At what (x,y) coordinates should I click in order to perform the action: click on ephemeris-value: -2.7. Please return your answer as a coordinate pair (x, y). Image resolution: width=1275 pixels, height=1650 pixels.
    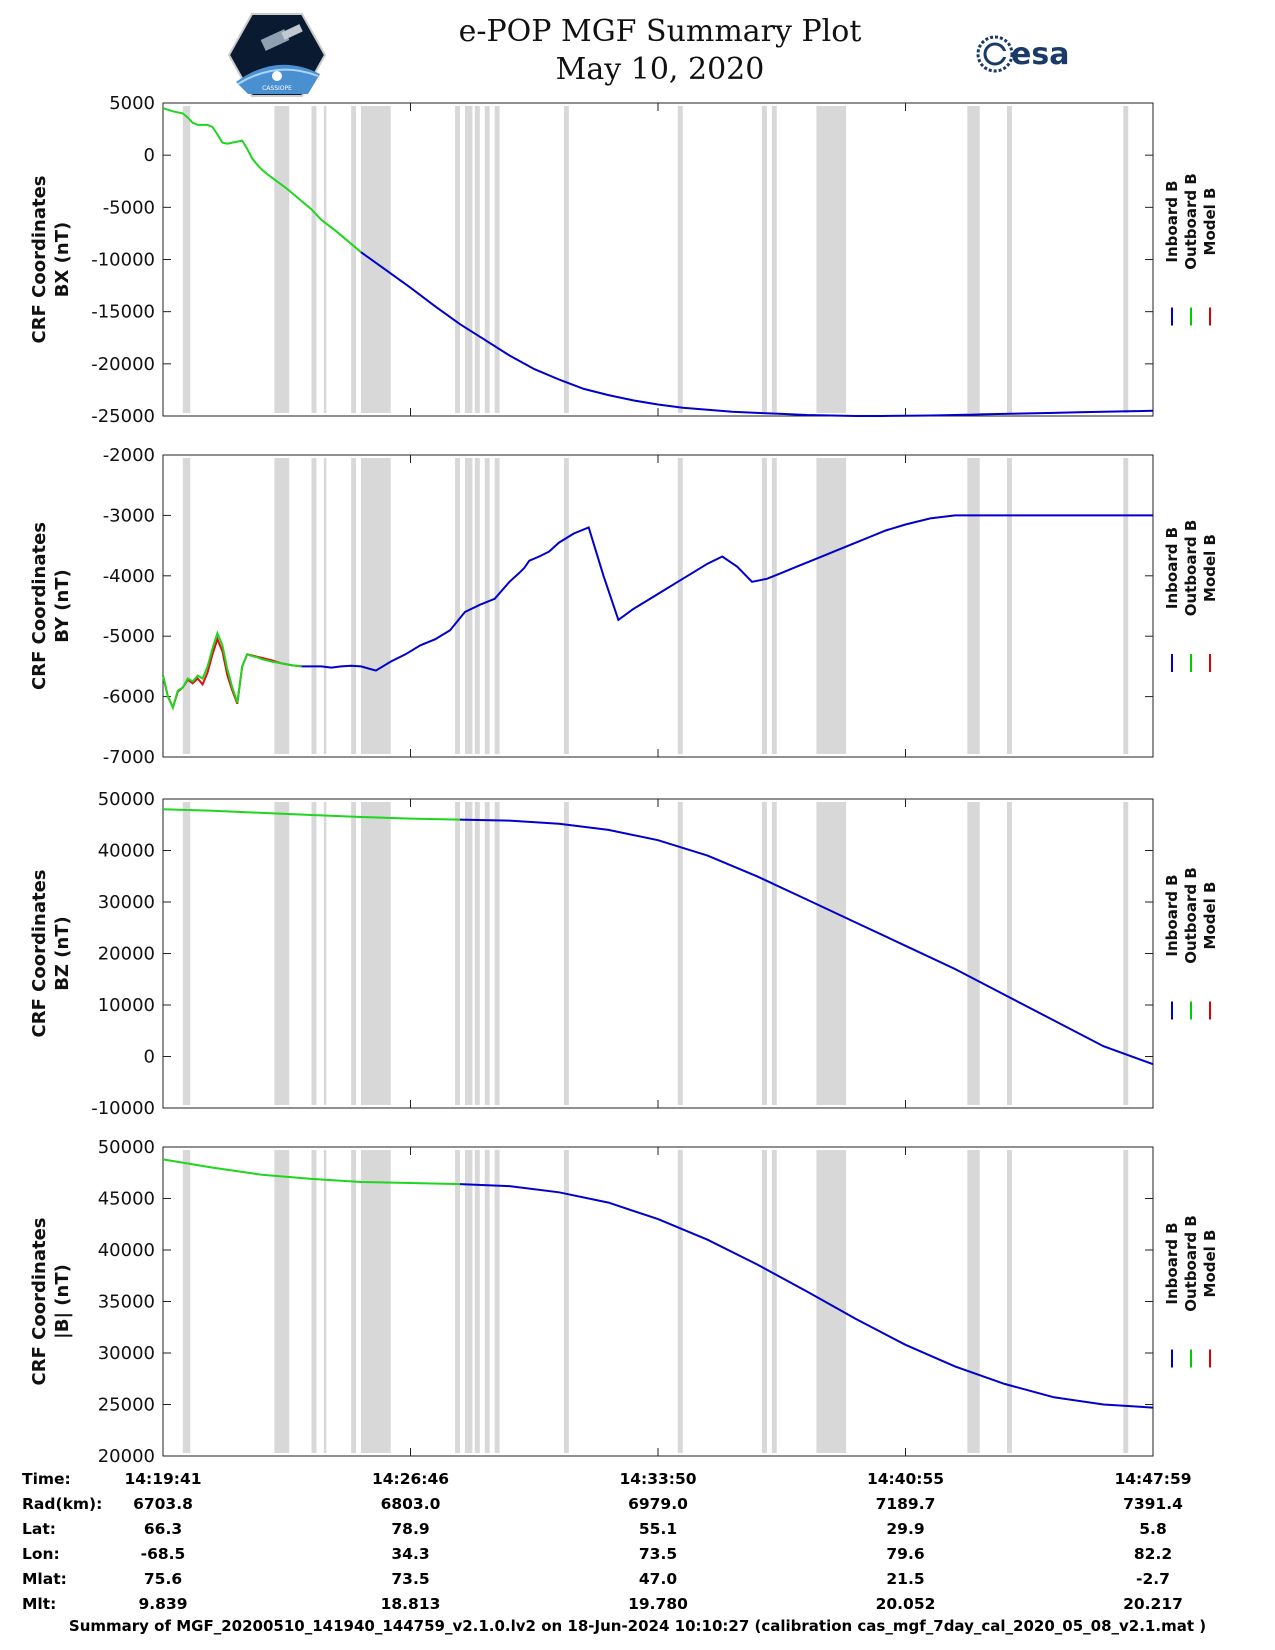
    Looking at the image, I should click on (1153, 1579).